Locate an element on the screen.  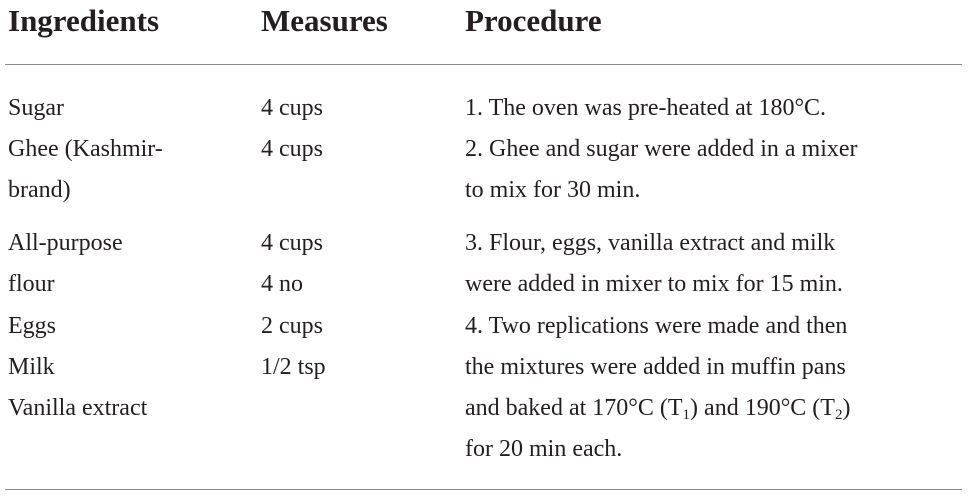
procedure-step-4-line-3-part-c: ) is located at coordinates (846, 408).